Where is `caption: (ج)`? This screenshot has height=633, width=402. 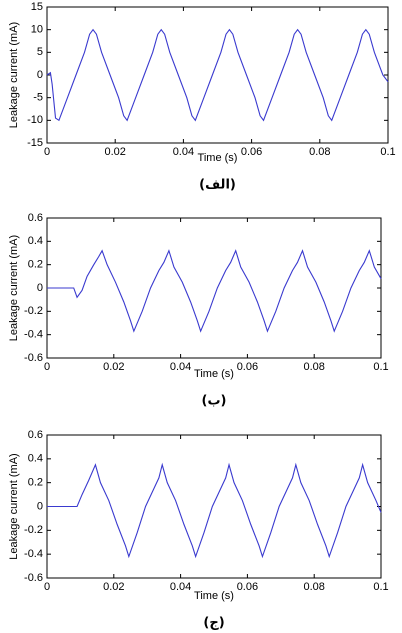
caption: (ج) is located at coordinates (213, 623).